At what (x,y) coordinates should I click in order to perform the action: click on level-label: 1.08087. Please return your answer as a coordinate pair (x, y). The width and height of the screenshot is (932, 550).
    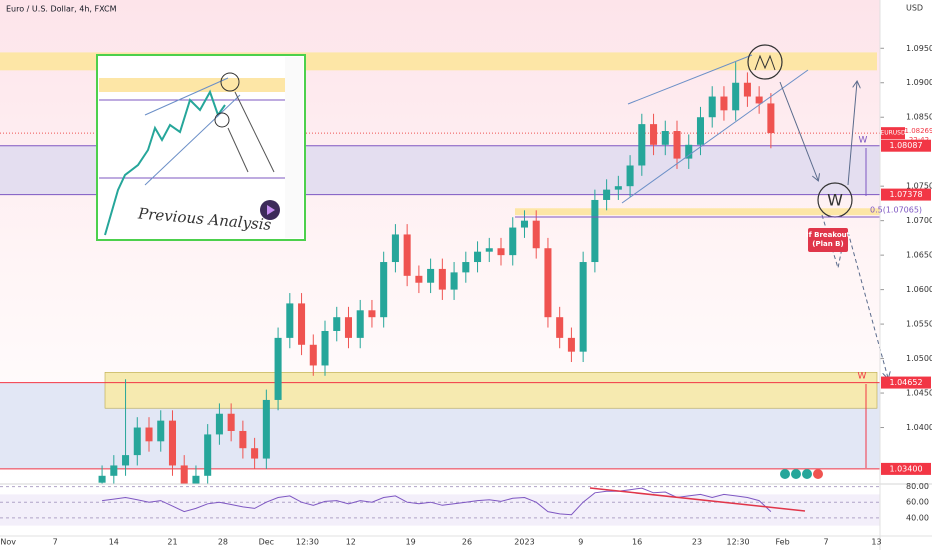
    Looking at the image, I should click on (905, 145).